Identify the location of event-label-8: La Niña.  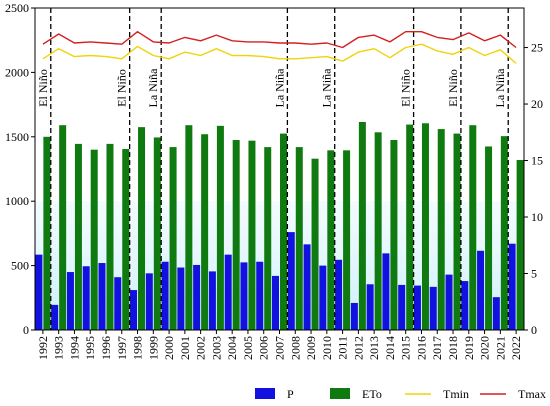
(500, 88).